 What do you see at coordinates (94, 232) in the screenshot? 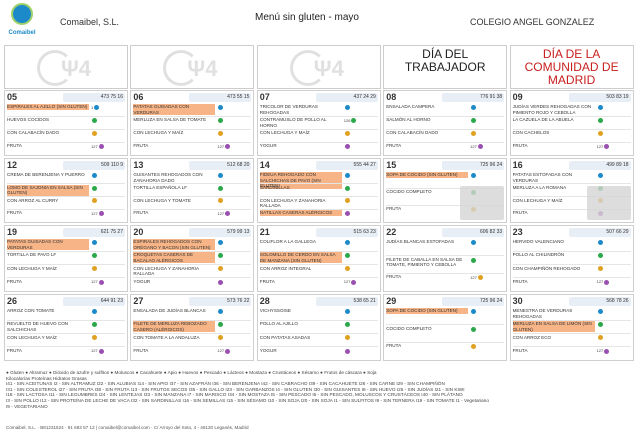
I see `nutrition-info: 621 75 27` at bounding box center [94, 232].